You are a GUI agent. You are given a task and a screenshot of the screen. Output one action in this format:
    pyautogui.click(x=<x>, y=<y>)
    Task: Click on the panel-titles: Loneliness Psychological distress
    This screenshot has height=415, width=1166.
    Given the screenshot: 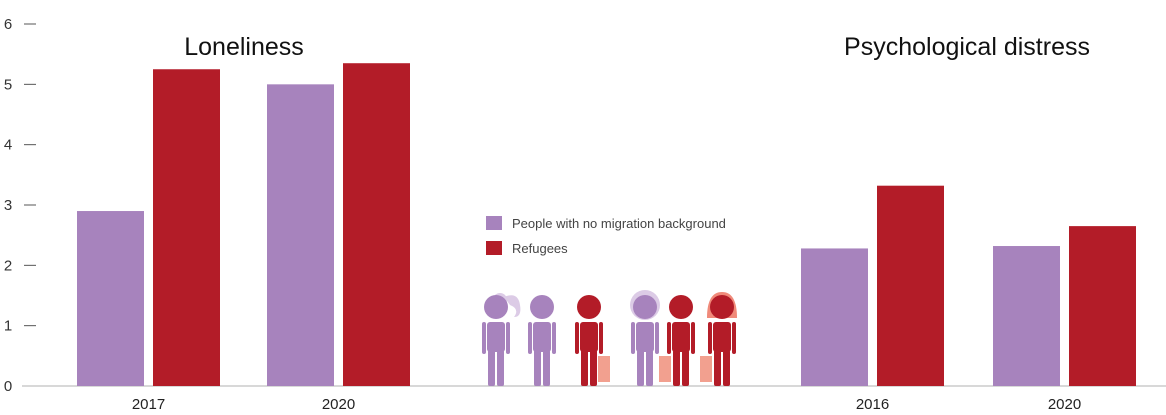 What is the action you would take?
    pyautogui.click(x=637, y=47)
    